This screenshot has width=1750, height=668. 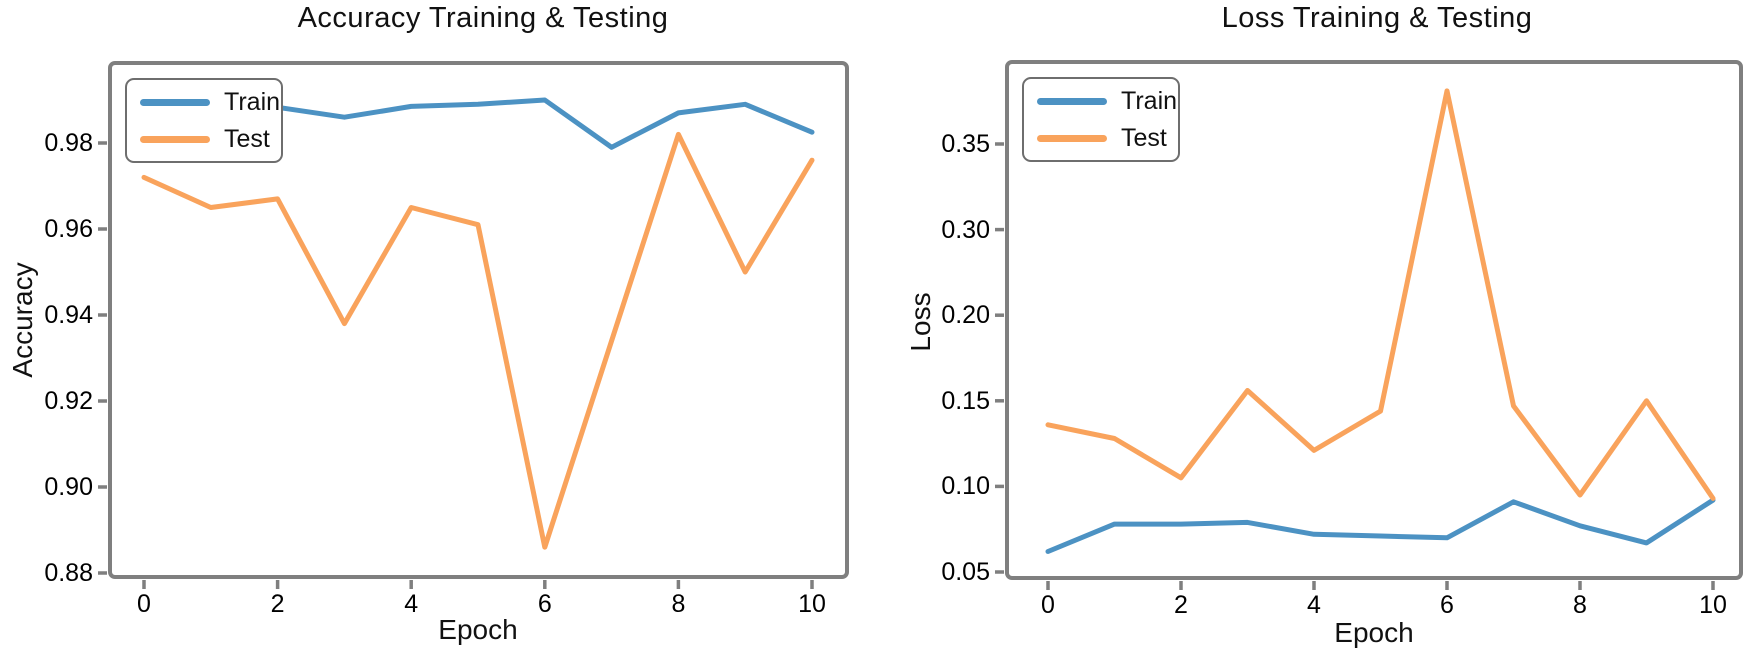 I want to click on y-tick-label: 0.35, so click(x=965, y=144).